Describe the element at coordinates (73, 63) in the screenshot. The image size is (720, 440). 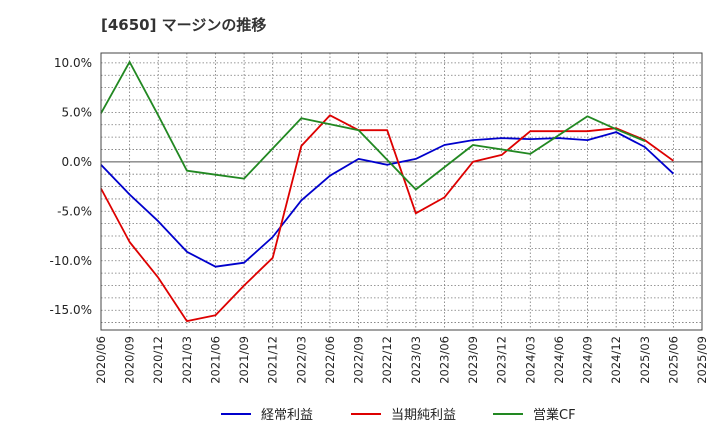
I see `y-tick-label: 10.0%` at that location.